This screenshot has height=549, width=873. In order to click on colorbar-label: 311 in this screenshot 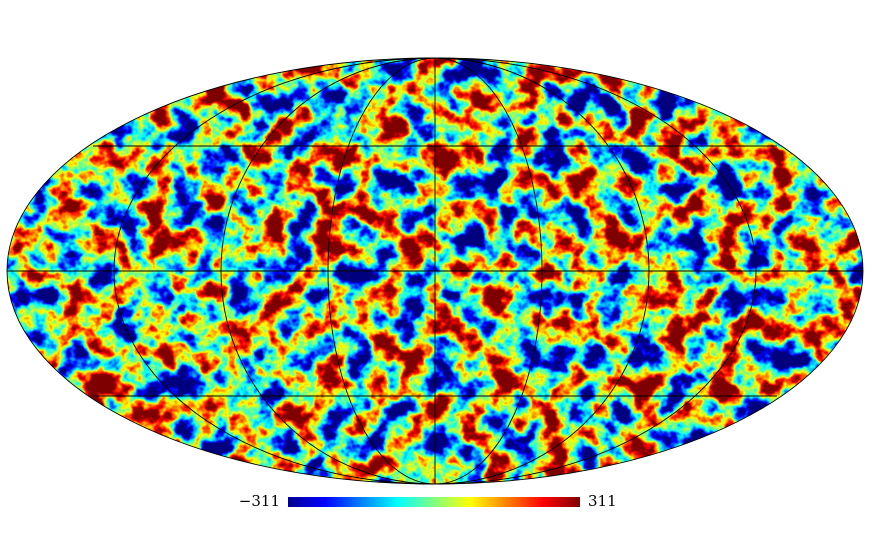, I will do `click(602, 501)`.